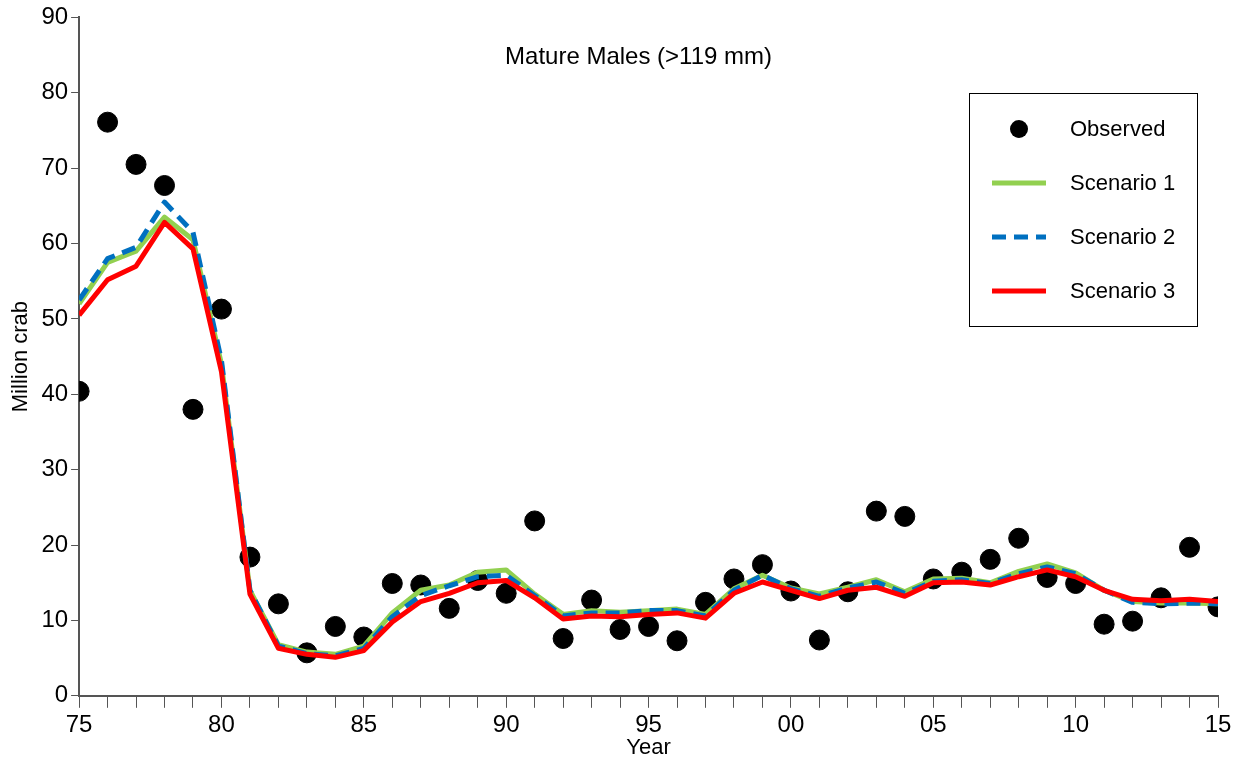  I want to click on x-tick-label: 90, so click(506, 723).